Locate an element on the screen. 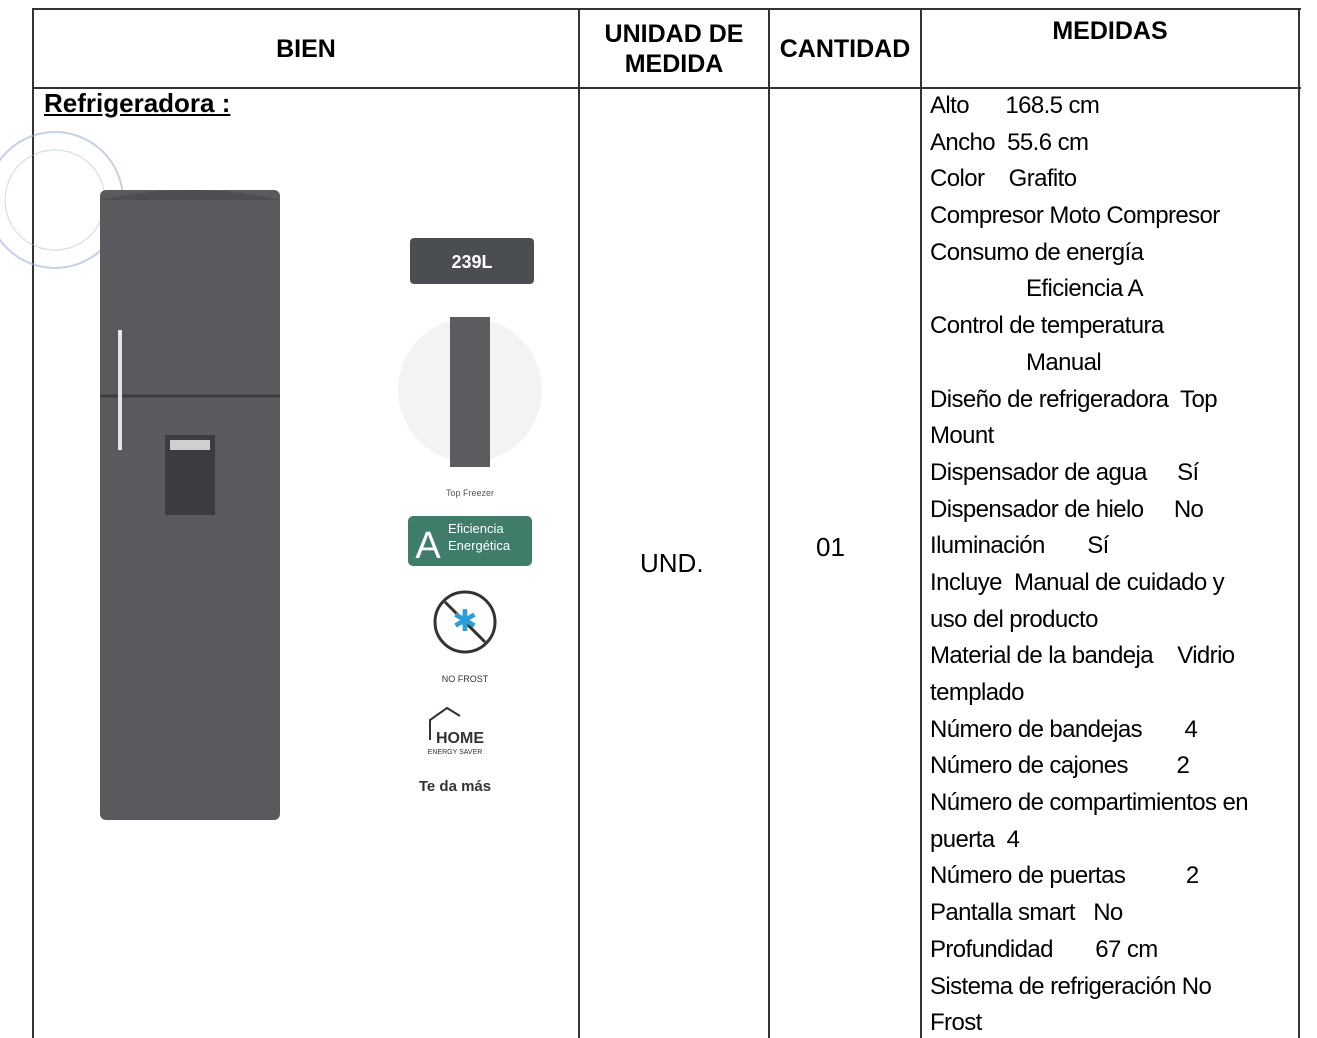 Image resolution: width=1317 pixels, height=1038 pixels. spec-line: Mount is located at coordinates (962, 436).